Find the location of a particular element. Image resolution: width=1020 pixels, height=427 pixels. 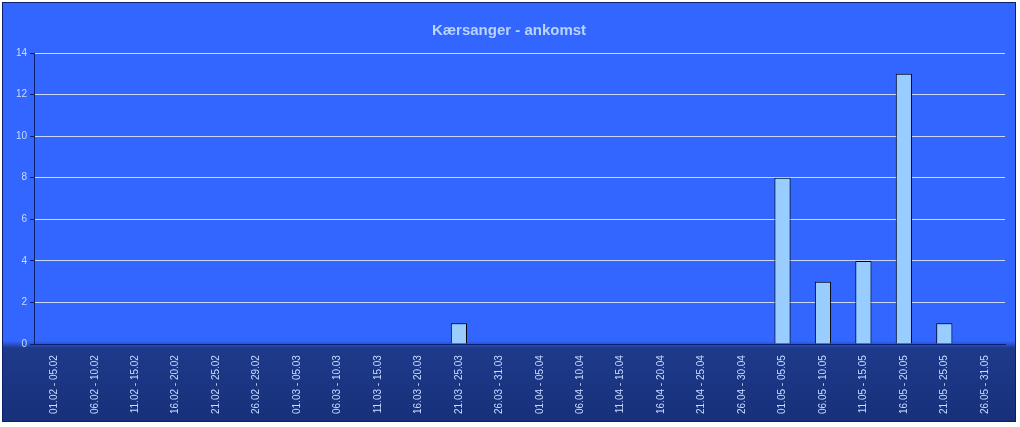

x-tick-label: 11.02 - 15.02 is located at coordinates (135, 384).